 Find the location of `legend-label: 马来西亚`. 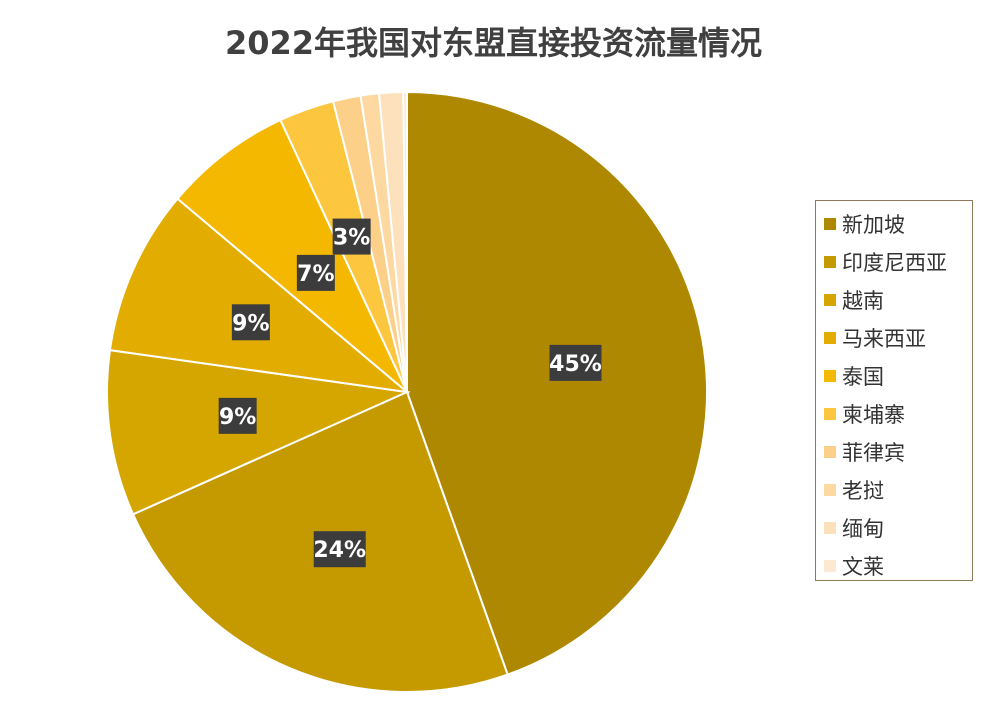

legend-label: 马来西亚 is located at coordinates (884, 339).